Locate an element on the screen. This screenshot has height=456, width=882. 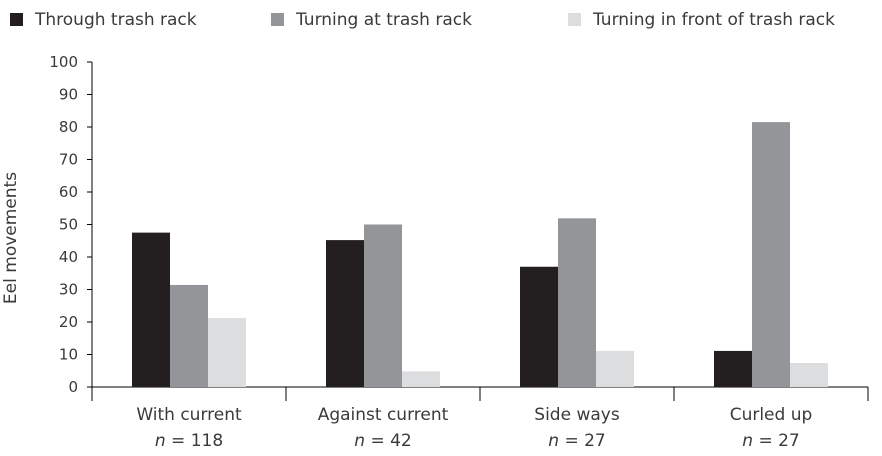
x-category-label: Side ways is located at coordinates (577, 415).